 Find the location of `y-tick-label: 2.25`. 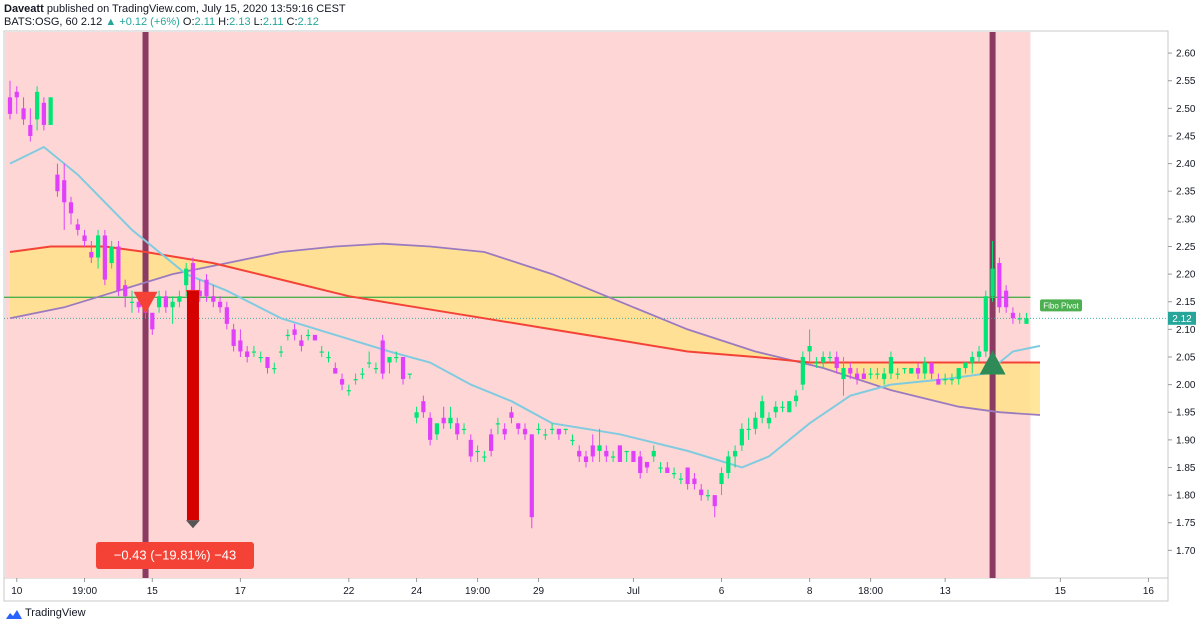

y-tick-label: 2.25 is located at coordinates (1186, 247).